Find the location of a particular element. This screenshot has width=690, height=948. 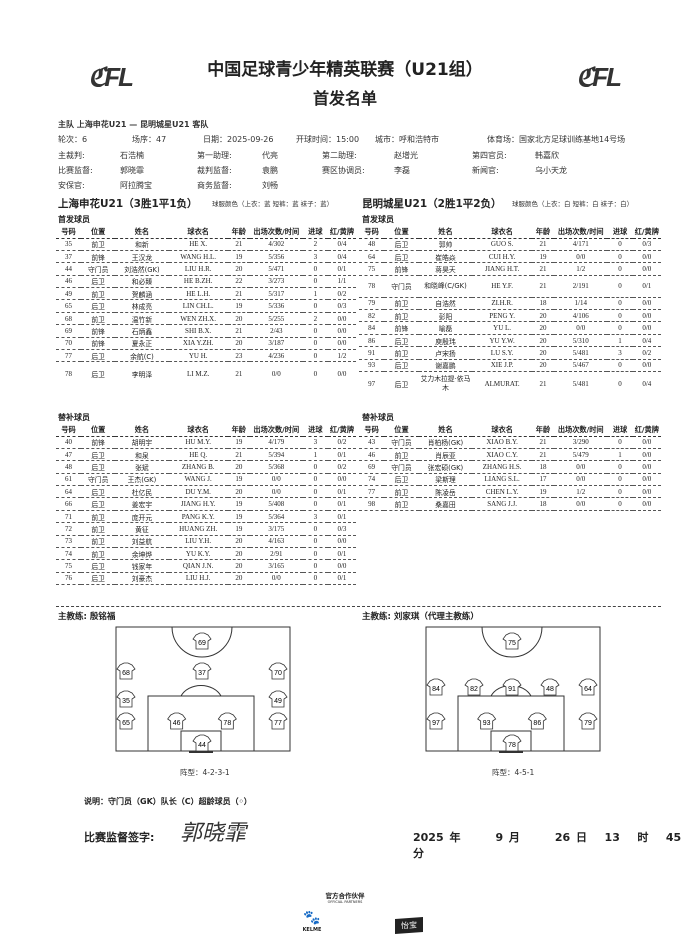

cell: YU K.Y. is located at coordinates (198, 554).